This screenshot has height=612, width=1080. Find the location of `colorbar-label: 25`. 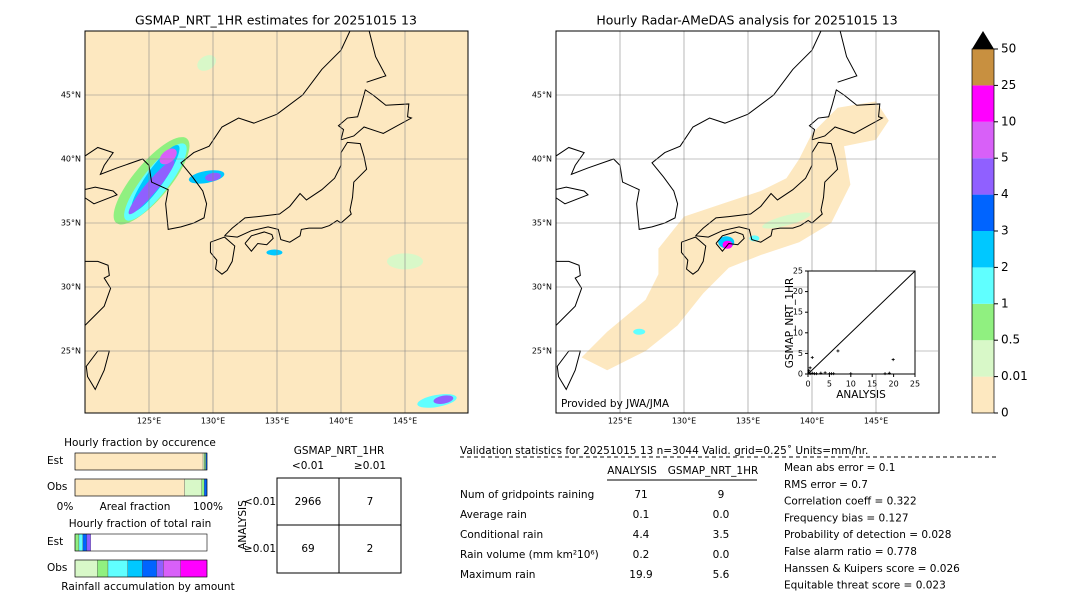

colorbar-label: 25 is located at coordinates (1008, 85).